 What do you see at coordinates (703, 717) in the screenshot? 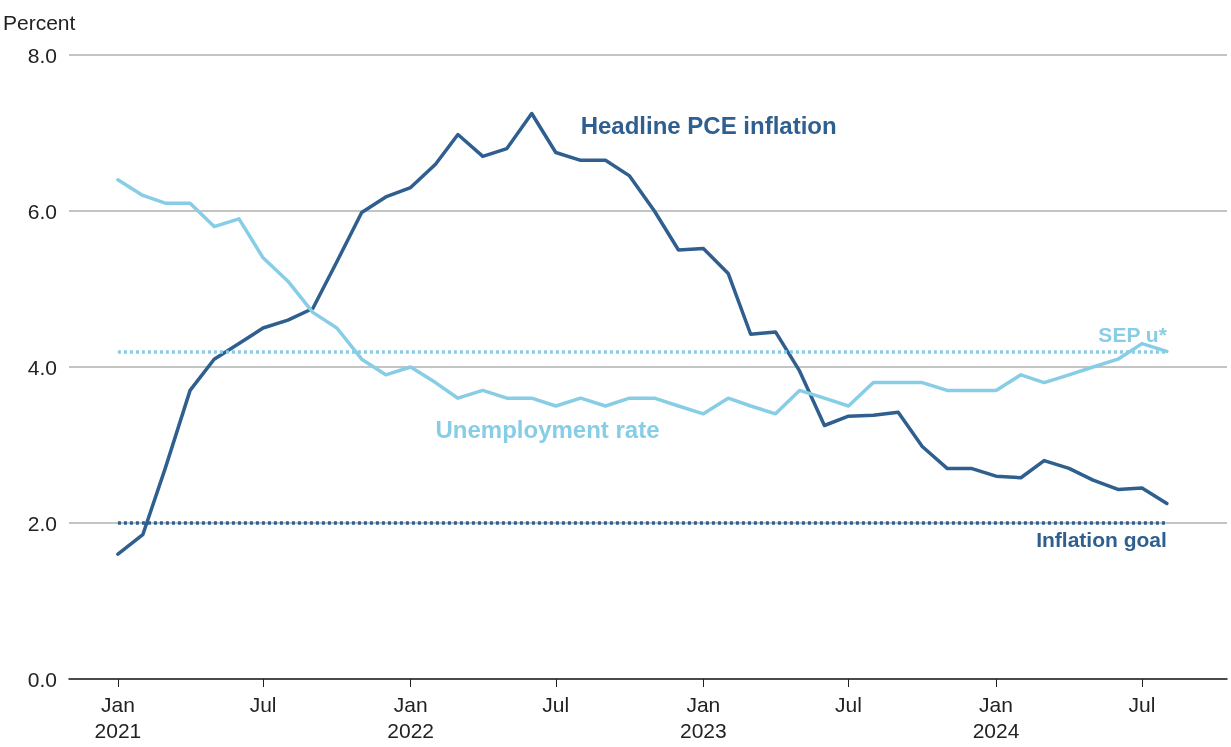
I see `x-tick-label: Jan 2023` at bounding box center [703, 717].